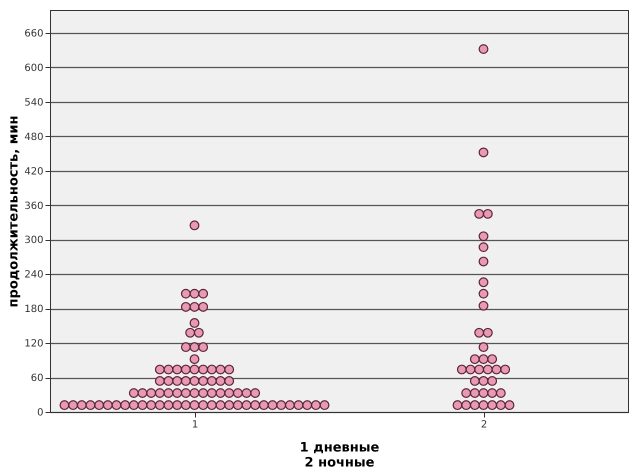 This screenshot has height=475, width=634. Describe the element at coordinates (34, 344) in the screenshot. I see `y-tick-label: 120` at that location.